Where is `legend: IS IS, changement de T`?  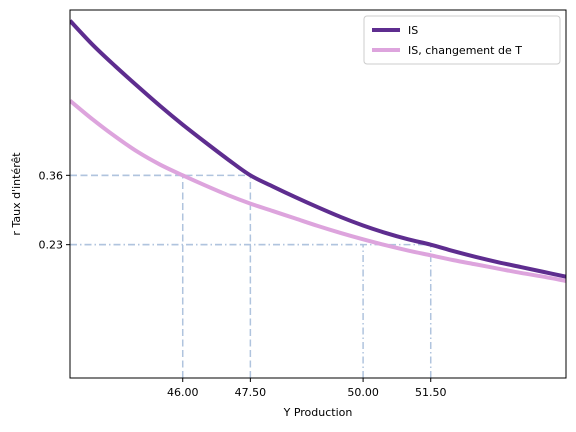
legend: IS IS, changement de T is located at coordinates (462, 40).